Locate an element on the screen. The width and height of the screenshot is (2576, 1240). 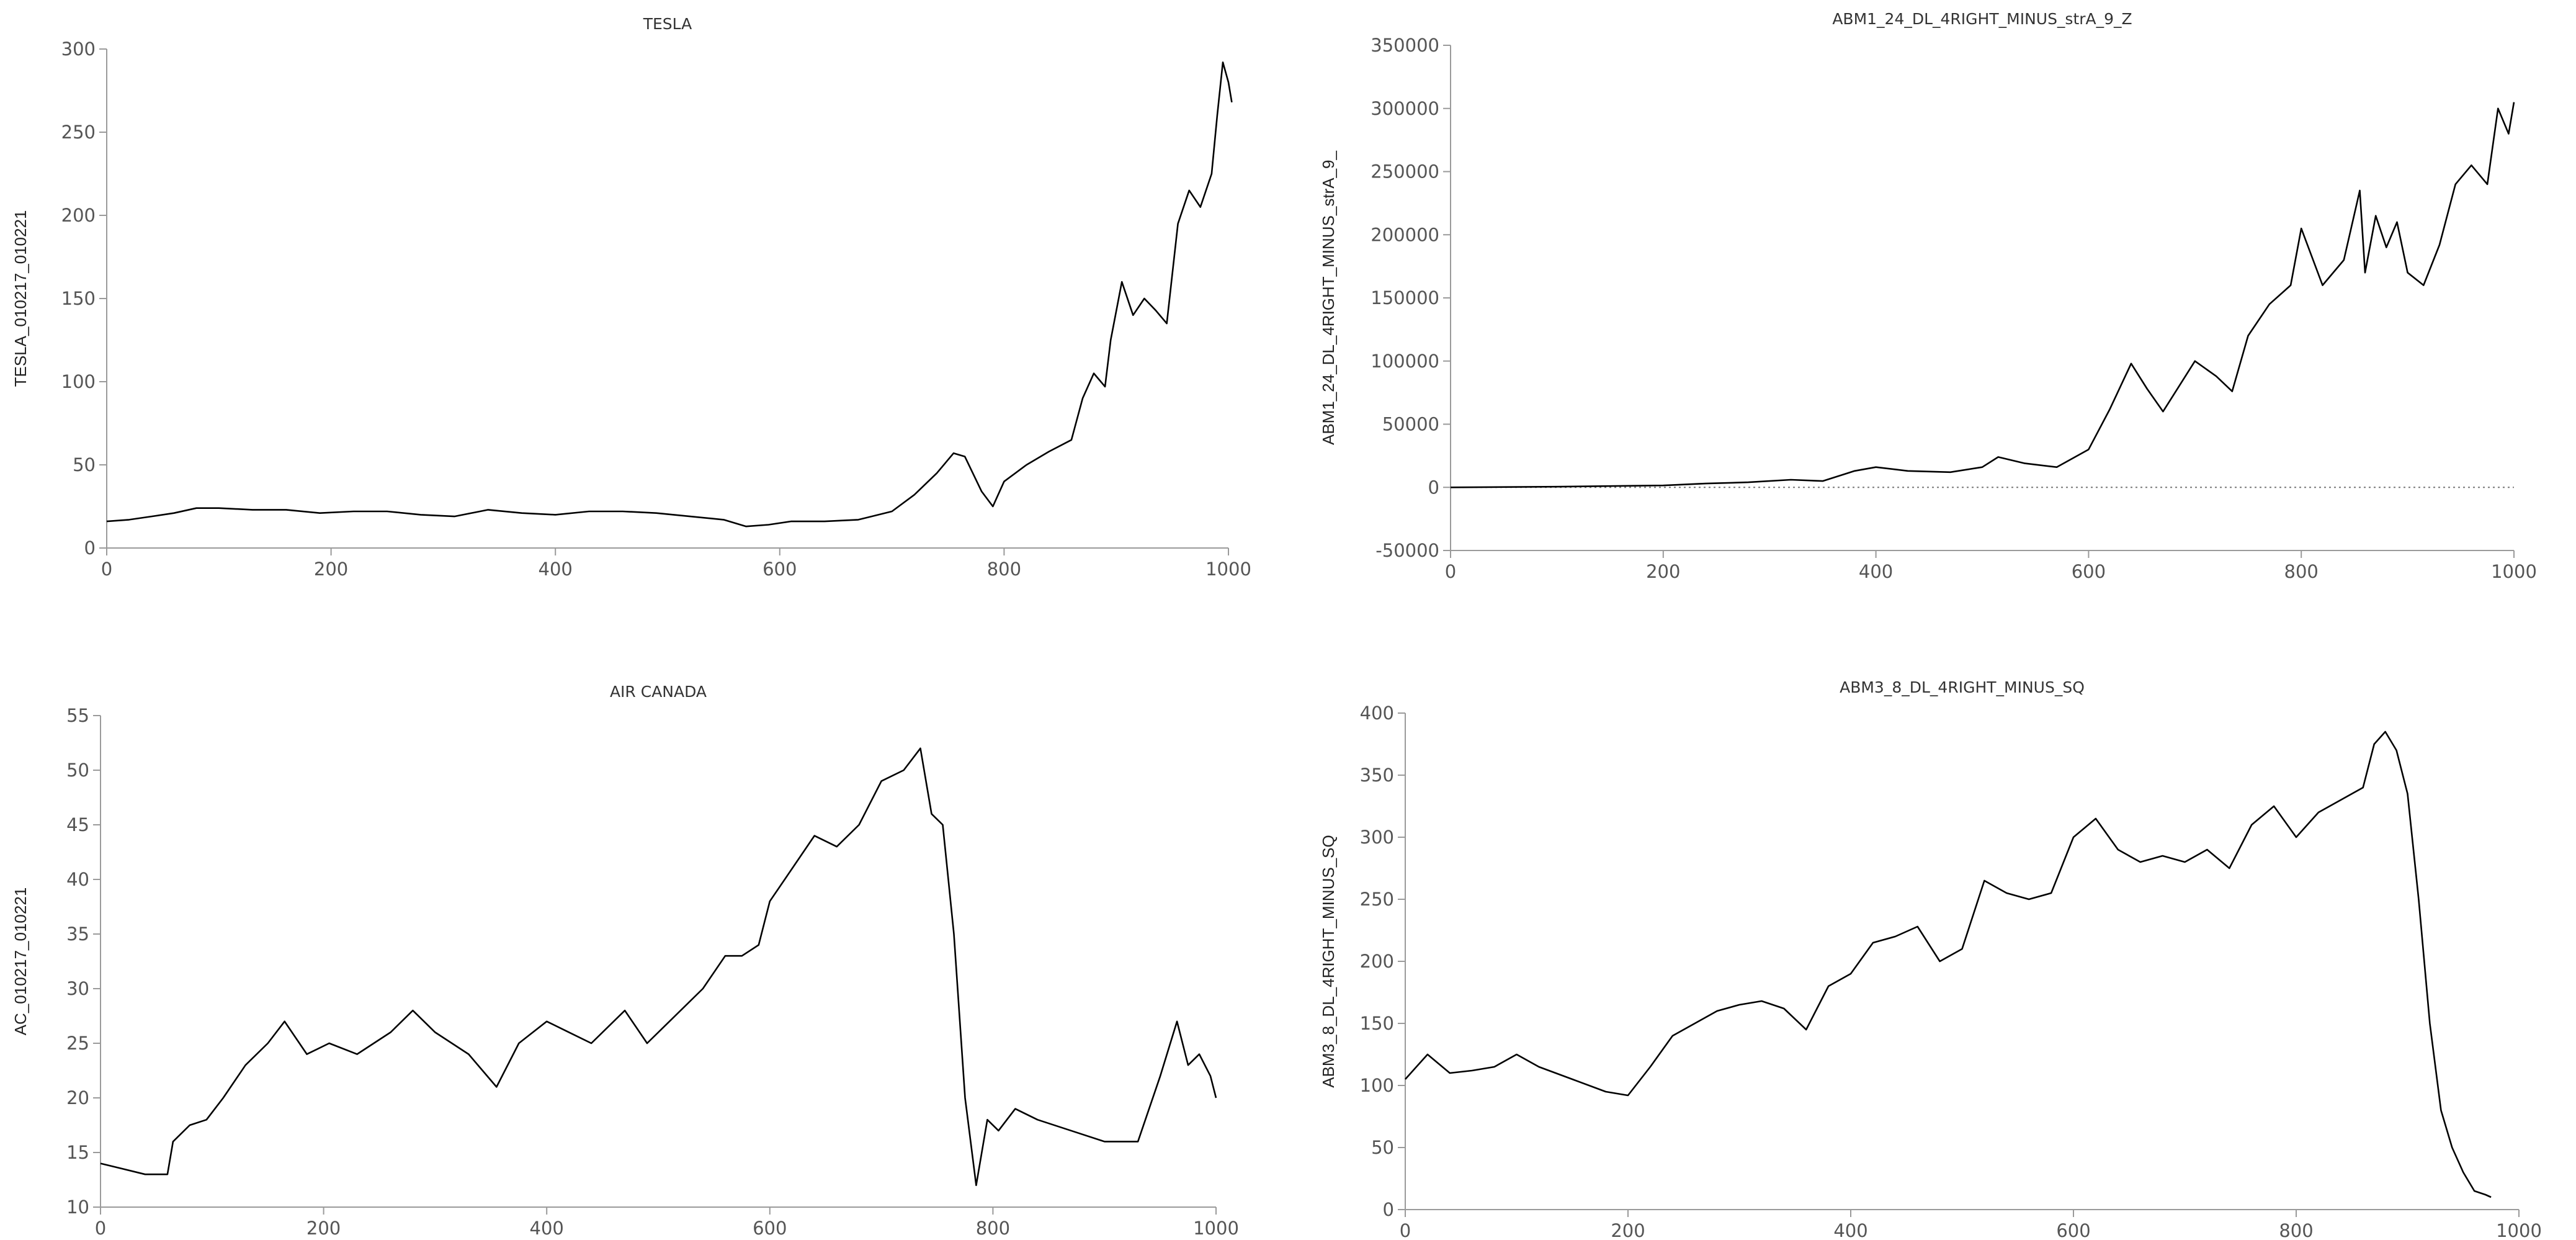
abm1-y-tick-label: 350000 is located at coordinates (1405, 45).